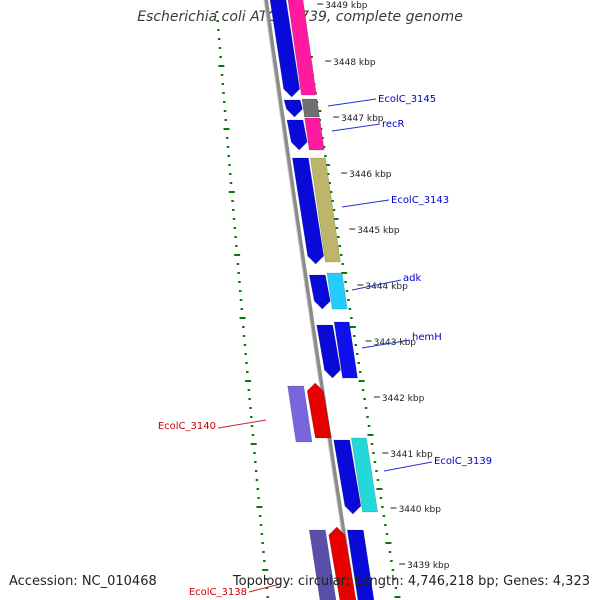 The image size is (600, 600). Describe the element at coordinates (354, 63) in the screenshot. I see `tick-label: 3448 kbp` at that location.